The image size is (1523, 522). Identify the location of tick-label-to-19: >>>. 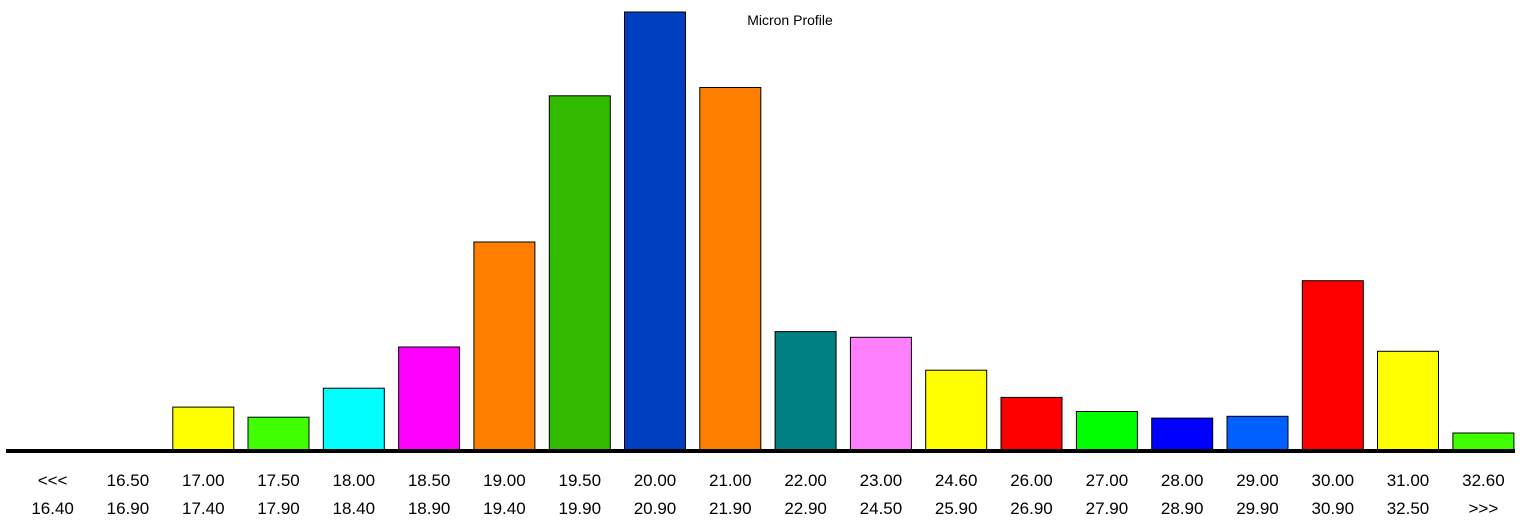
(1484, 508).